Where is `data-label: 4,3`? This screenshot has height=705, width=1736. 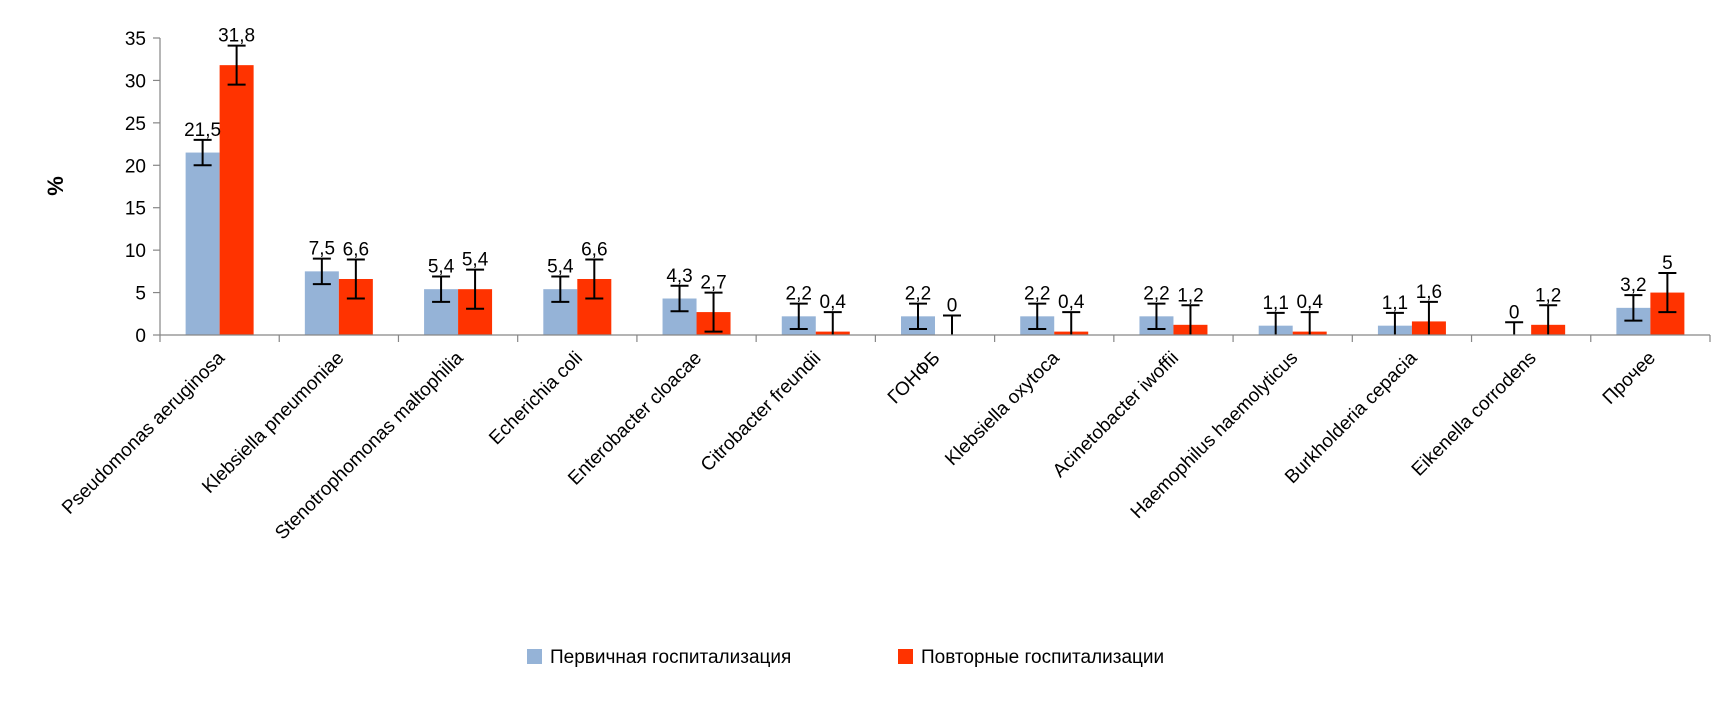
data-label: 4,3 is located at coordinates (679, 276).